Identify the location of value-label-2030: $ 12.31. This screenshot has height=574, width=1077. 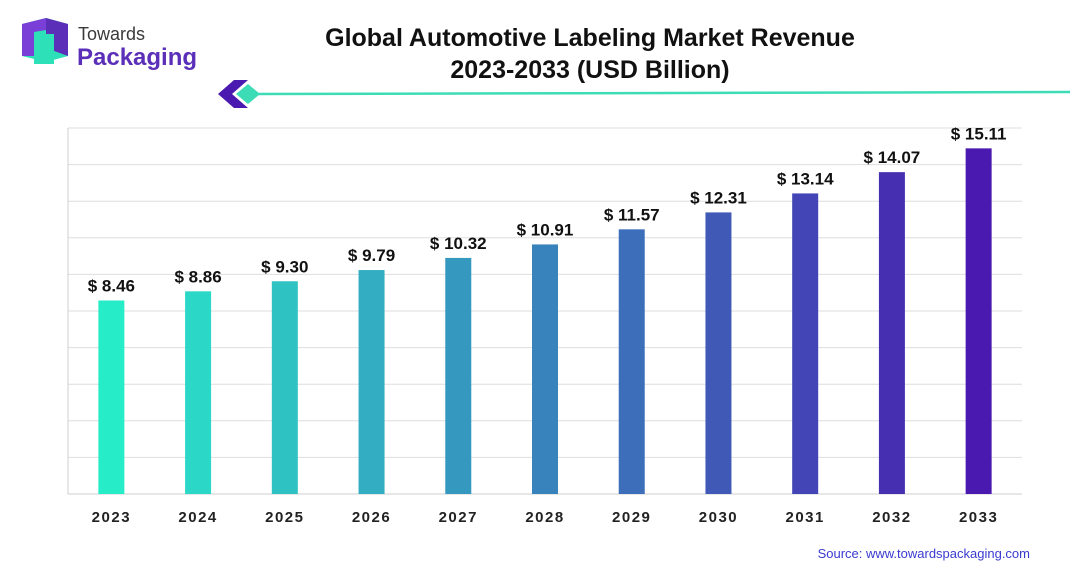
(718, 197).